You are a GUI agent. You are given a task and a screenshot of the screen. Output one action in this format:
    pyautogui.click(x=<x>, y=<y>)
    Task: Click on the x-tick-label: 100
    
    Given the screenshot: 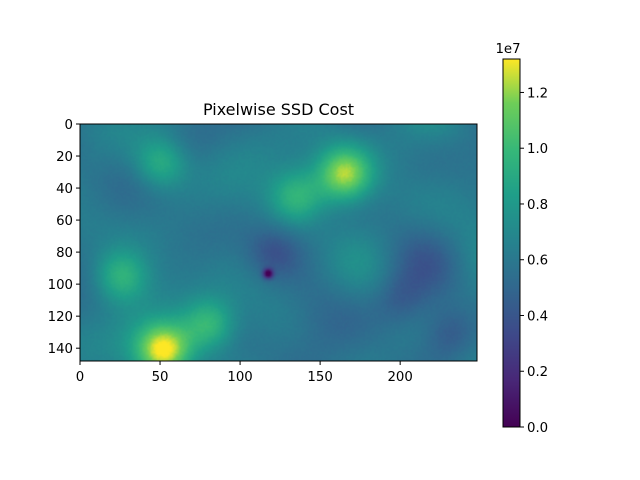 What is the action you would take?
    pyautogui.click(x=239, y=377)
    